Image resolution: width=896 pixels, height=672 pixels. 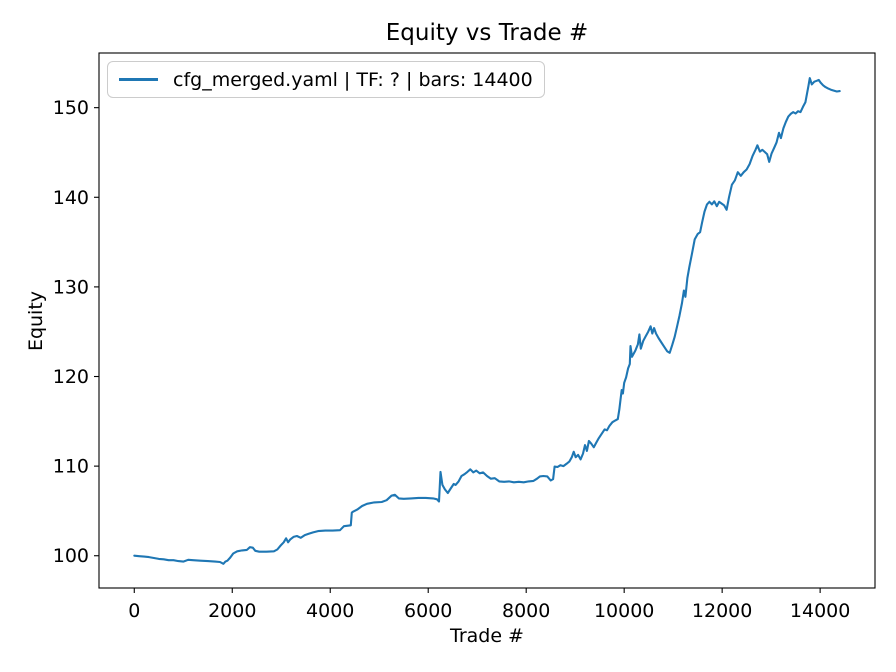 What do you see at coordinates (71, 556) in the screenshot?
I see `y-tick-label: 100` at bounding box center [71, 556].